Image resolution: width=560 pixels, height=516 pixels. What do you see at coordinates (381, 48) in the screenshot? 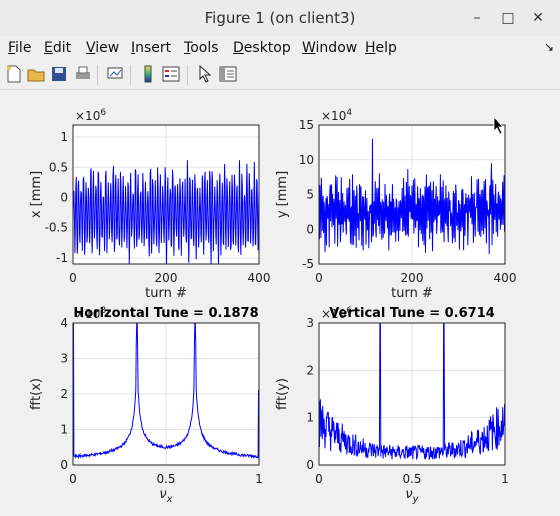
I see `menu-help: Help` at bounding box center [381, 48].